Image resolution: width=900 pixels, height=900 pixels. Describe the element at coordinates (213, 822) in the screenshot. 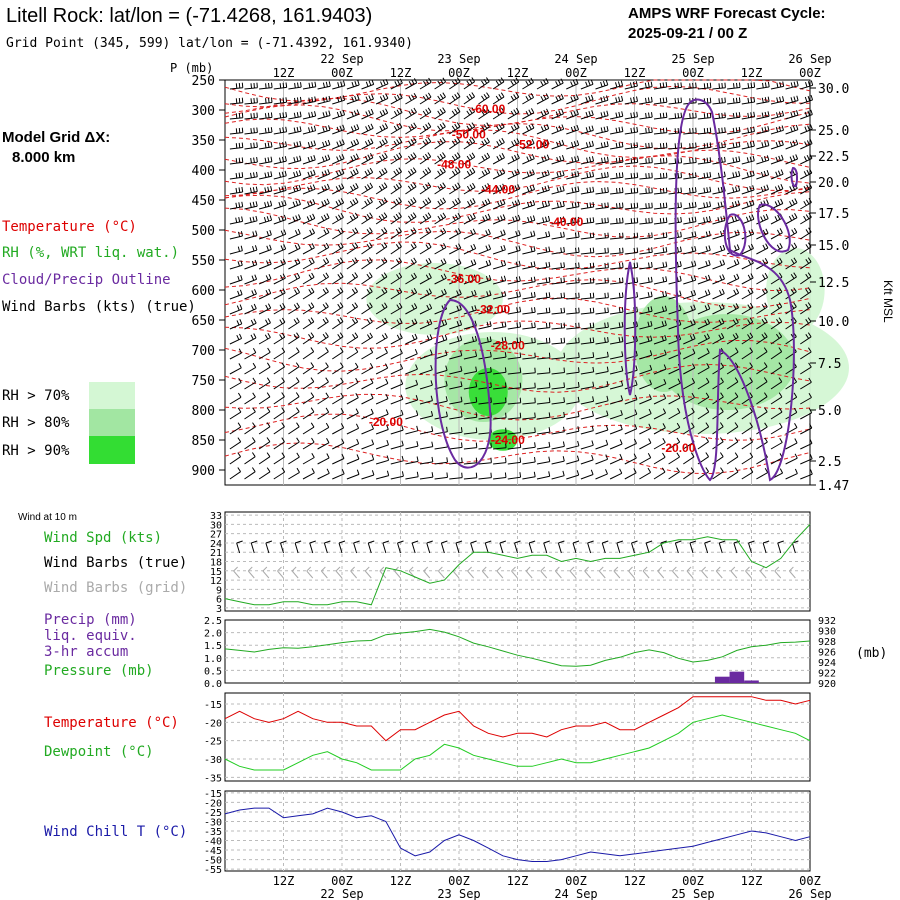

I see `wind-chill-tick-label: -30` at that location.